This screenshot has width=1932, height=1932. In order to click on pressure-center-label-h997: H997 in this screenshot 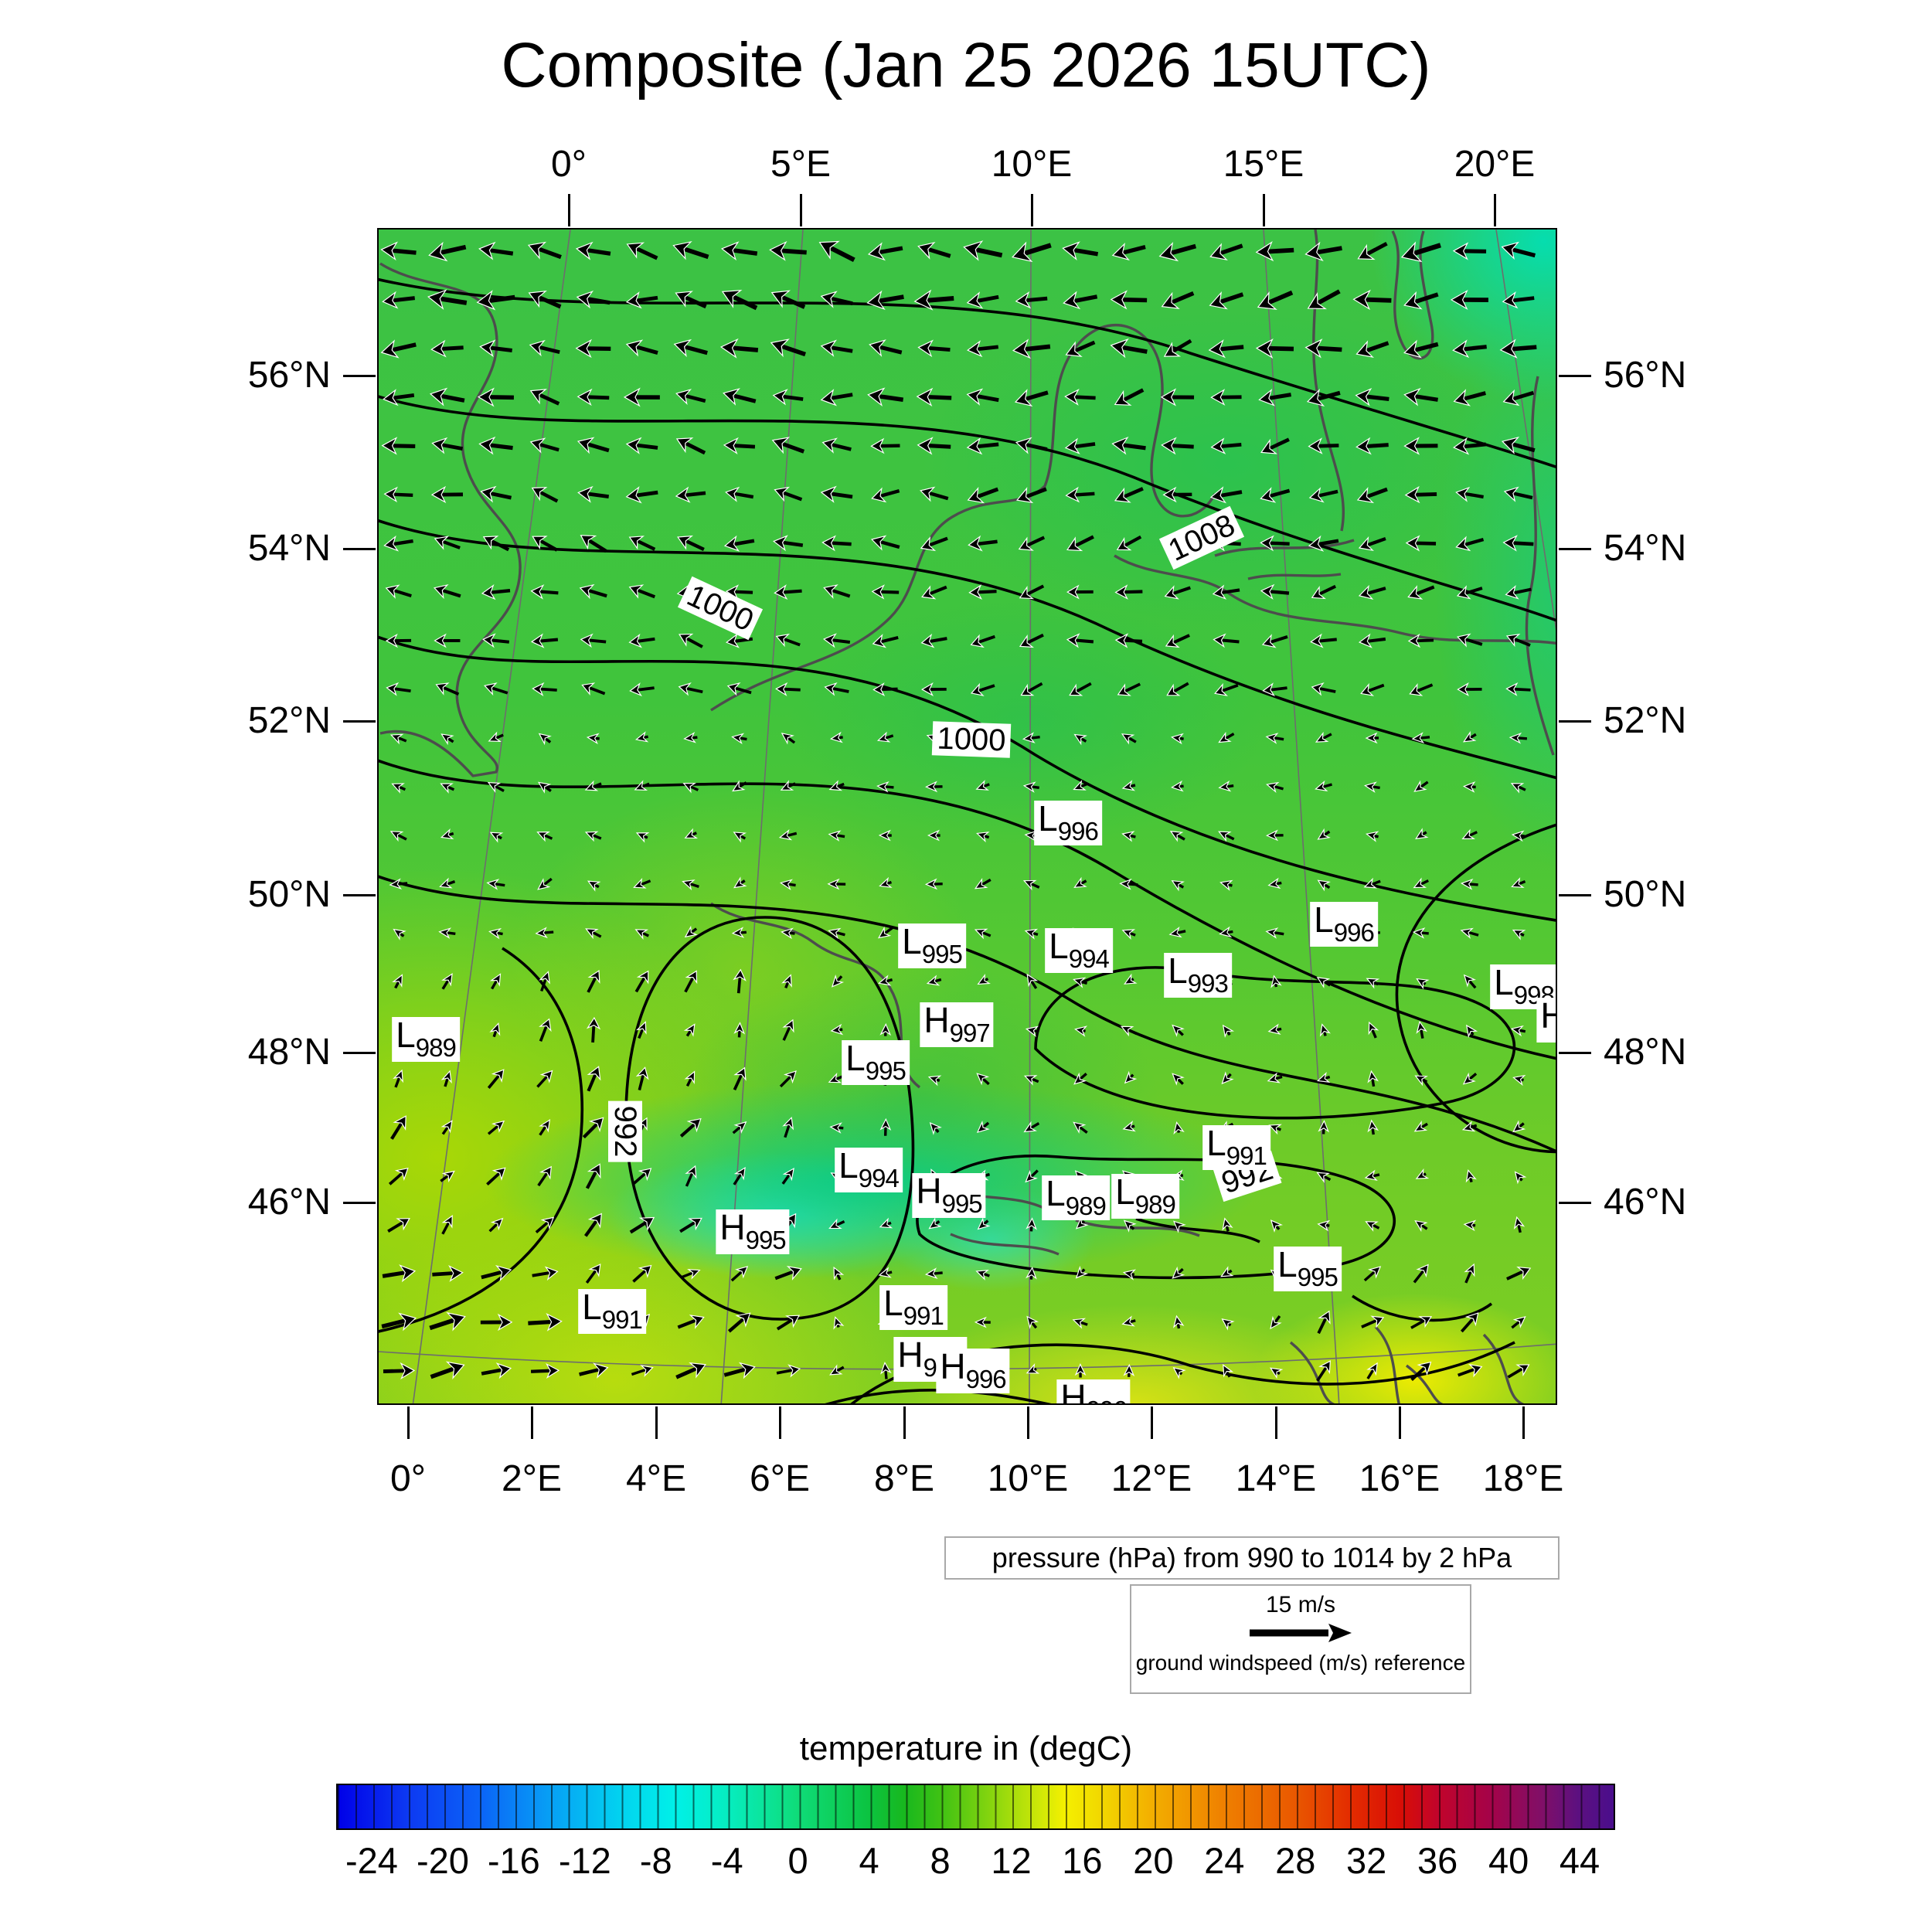, I will do `click(957, 1024)`.